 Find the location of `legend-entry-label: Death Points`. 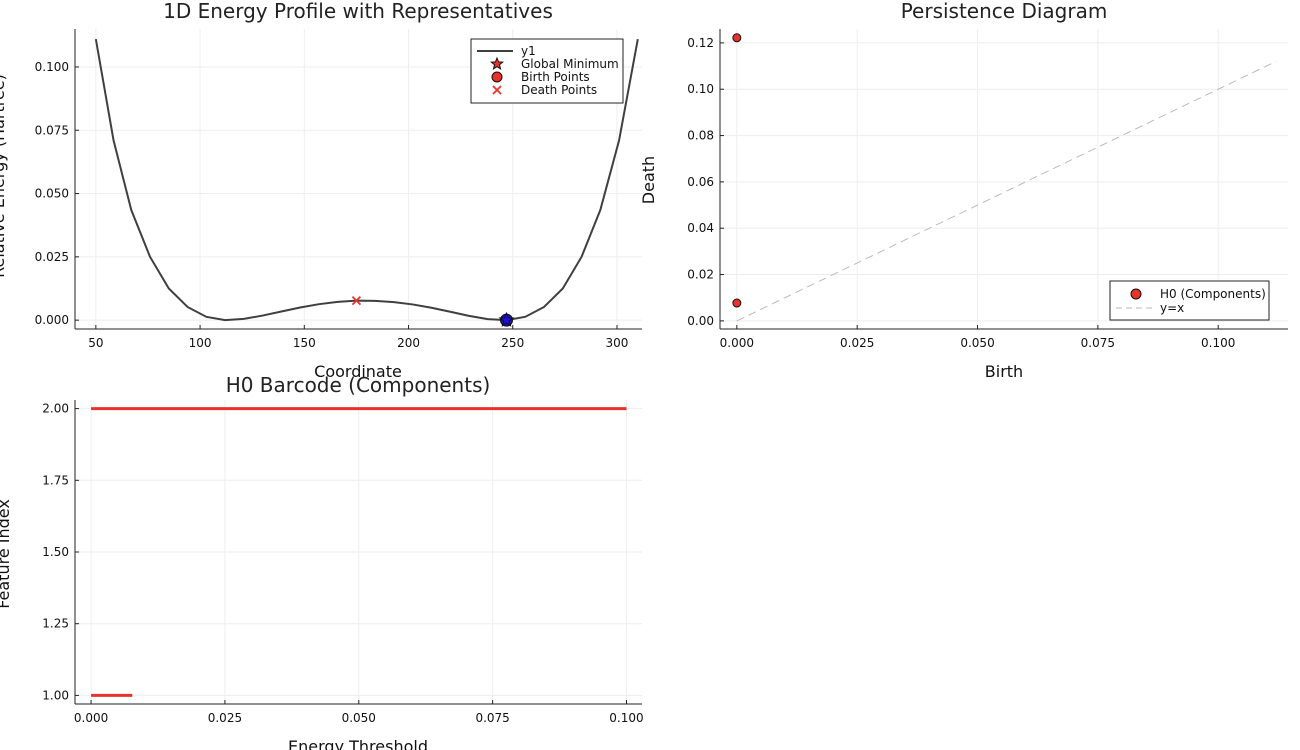

legend-entry-label: Death Points is located at coordinates (559, 90).